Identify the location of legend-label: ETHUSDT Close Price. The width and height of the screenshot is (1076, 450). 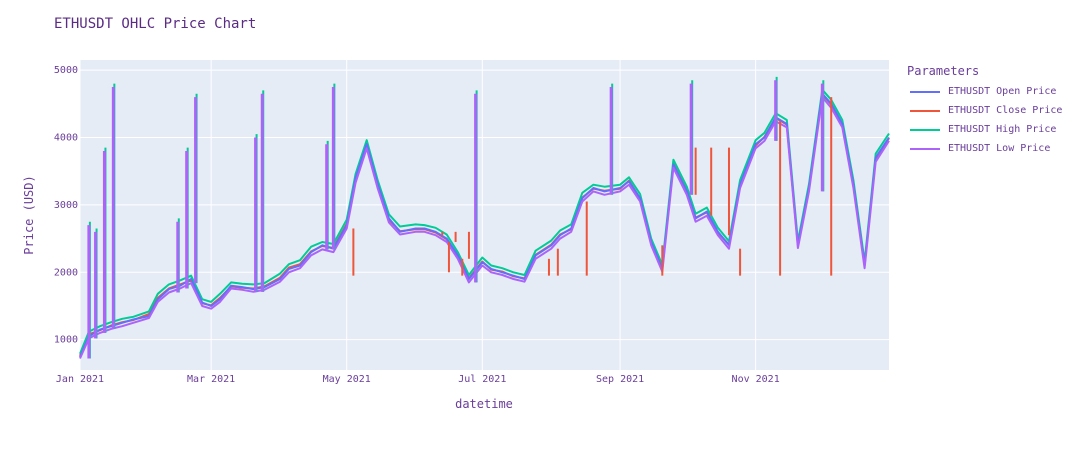
(1005, 110).